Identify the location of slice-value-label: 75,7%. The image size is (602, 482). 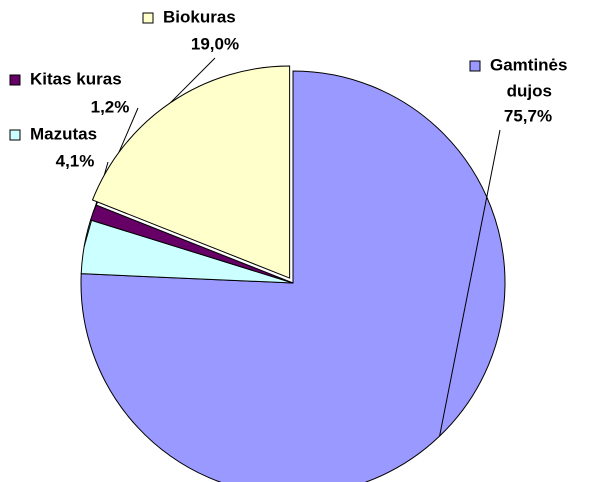
(528, 115).